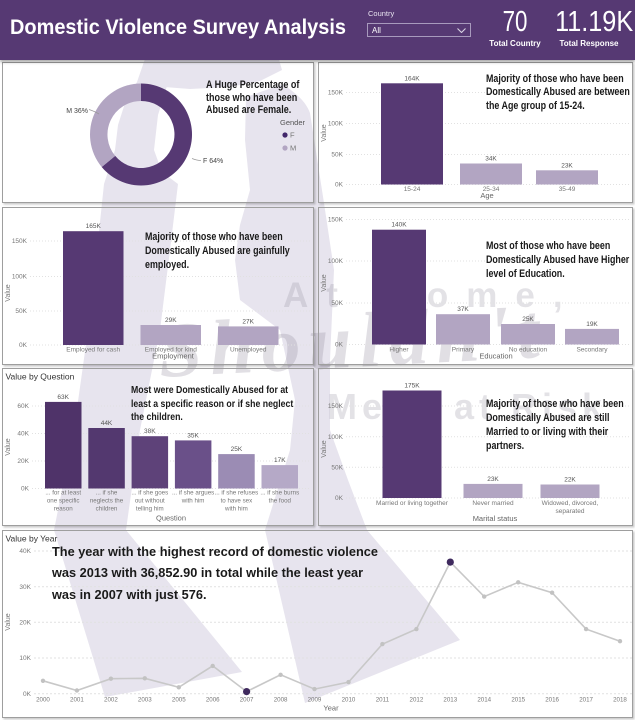 Image resolution: width=635 pixels, height=720 pixels. Describe the element at coordinates (107, 501) in the screenshot. I see `svg-text: neglects the` at that location.